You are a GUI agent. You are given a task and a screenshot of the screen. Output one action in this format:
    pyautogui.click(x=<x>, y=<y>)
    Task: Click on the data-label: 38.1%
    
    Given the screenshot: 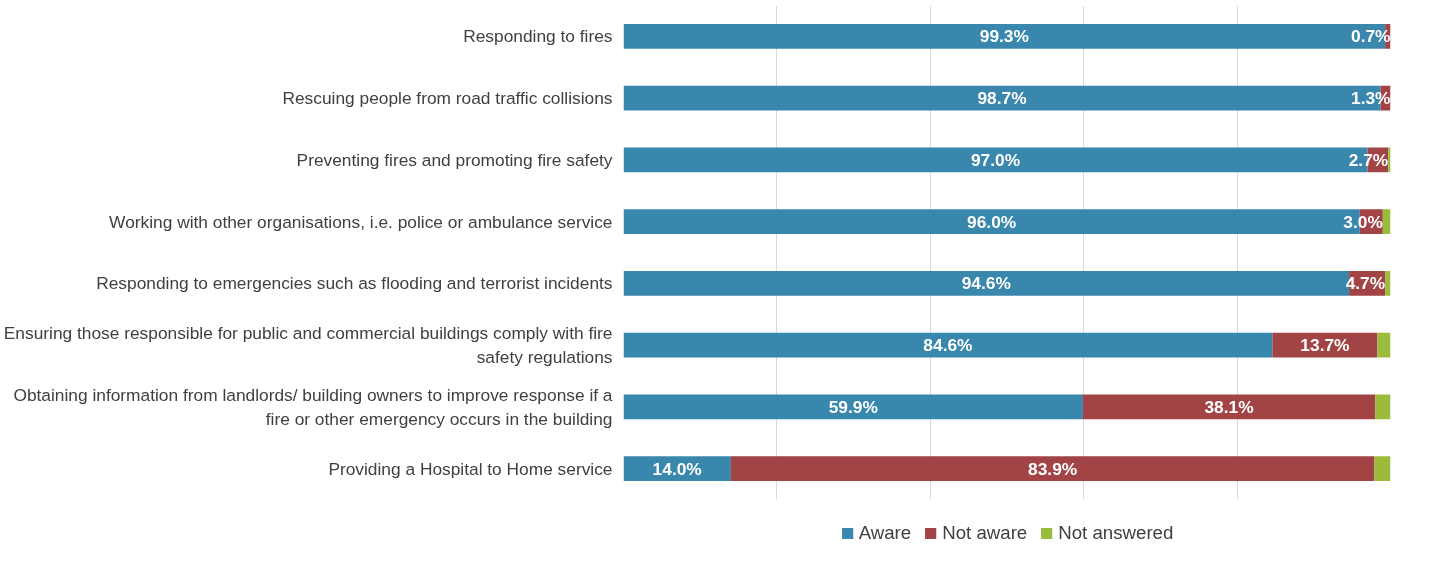 What is the action you would take?
    pyautogui.click(x=1229, y=406)
    